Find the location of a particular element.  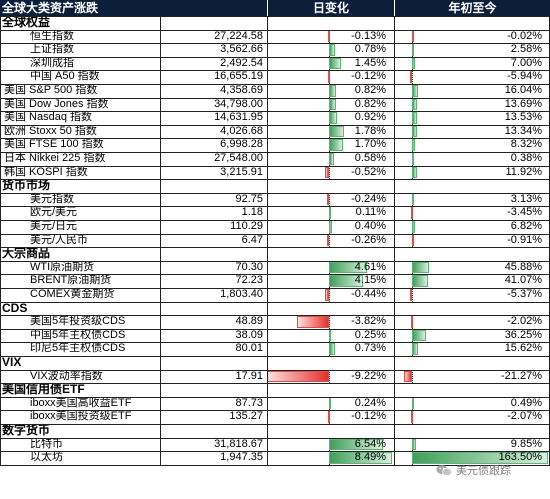

section-header-row: VIX is located at coordinates (275, 363).